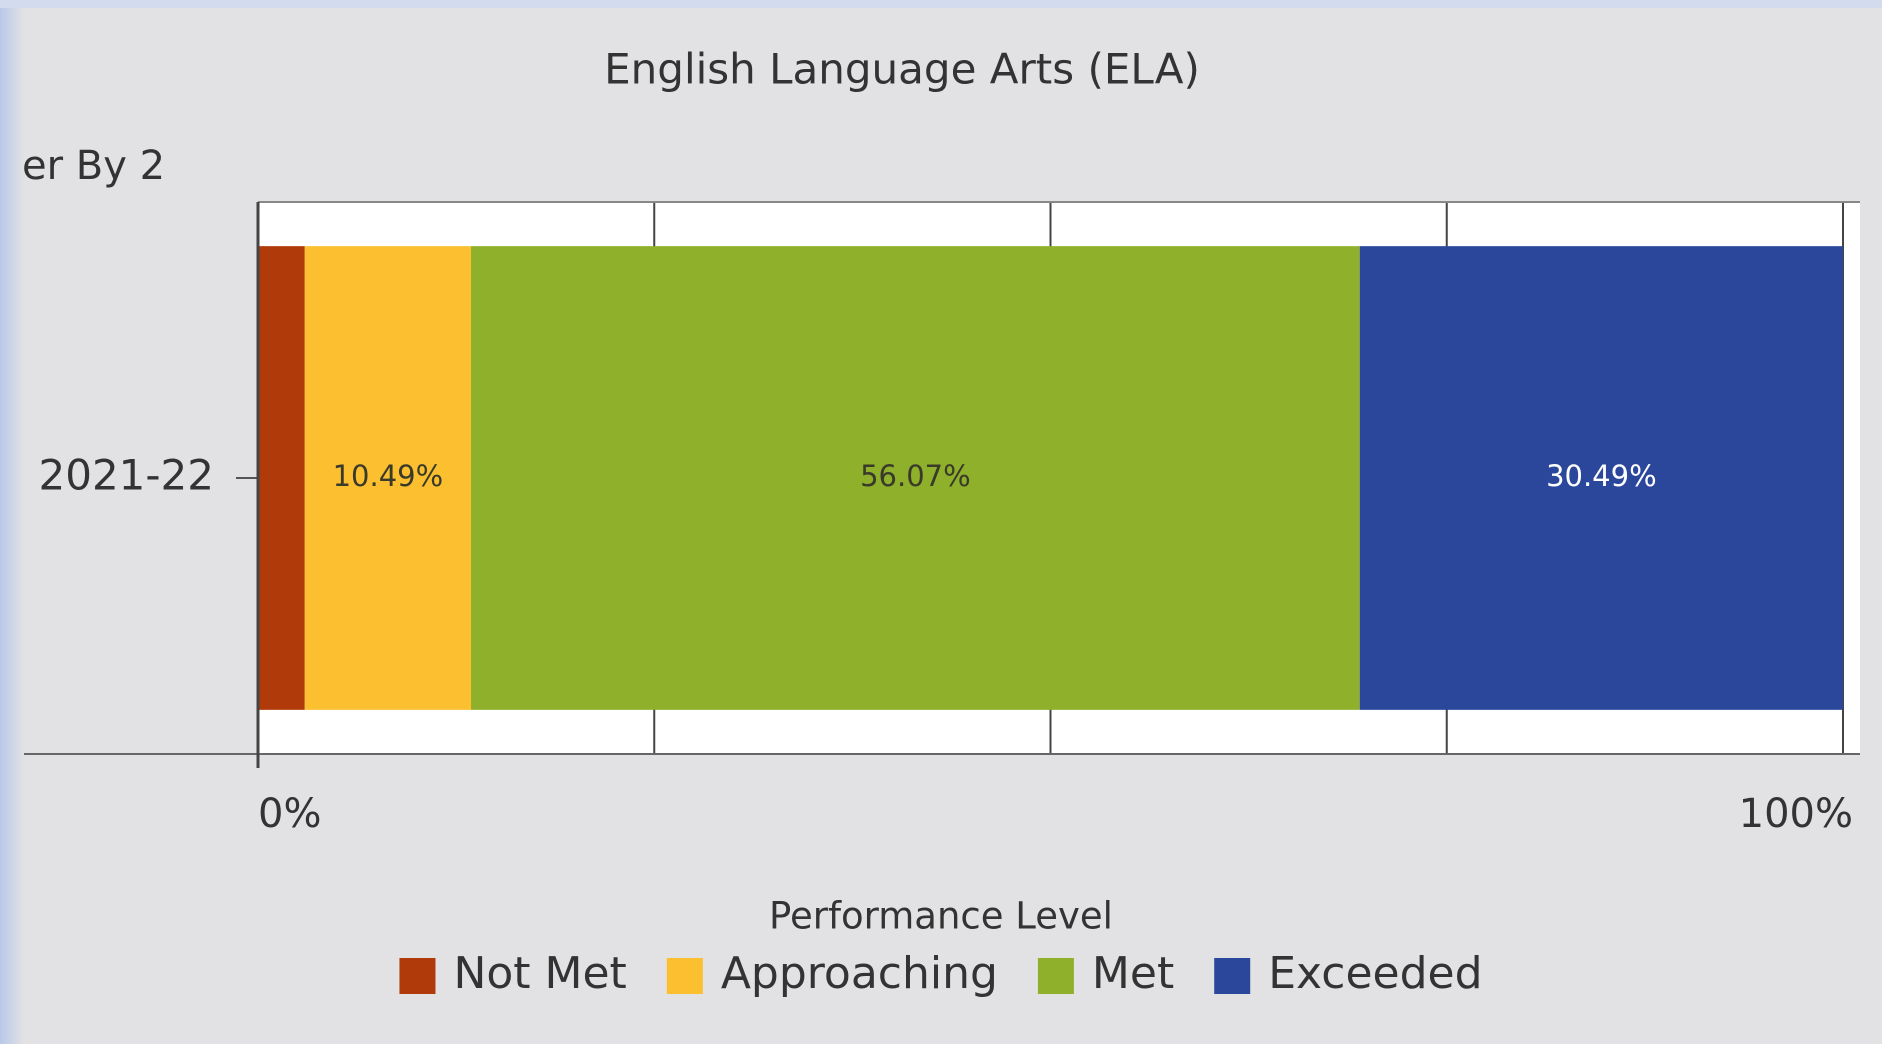  What do you see at coordinates (127, 475) in the screenshot?
I see `y-tick-label: 2021-22` at bounding box center [127, 475].